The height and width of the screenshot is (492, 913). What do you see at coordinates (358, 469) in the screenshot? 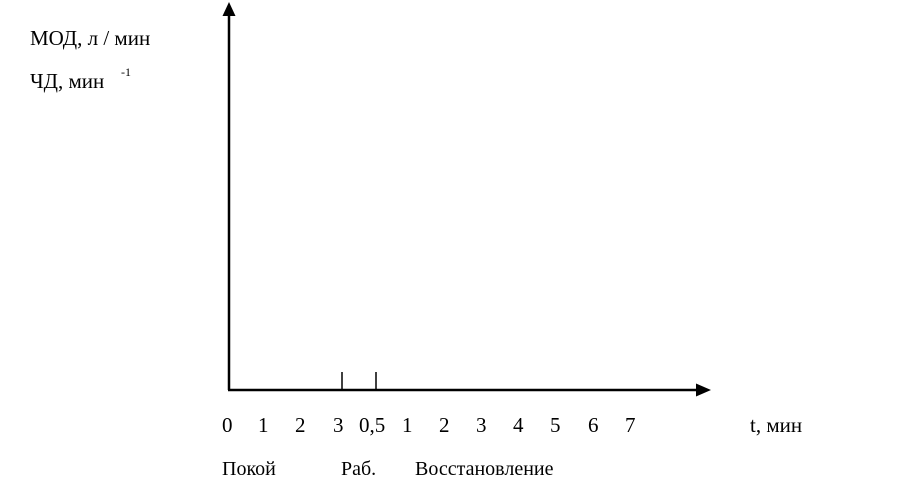
I see `phase-label: Раб.` at bounding box center [358, 469].